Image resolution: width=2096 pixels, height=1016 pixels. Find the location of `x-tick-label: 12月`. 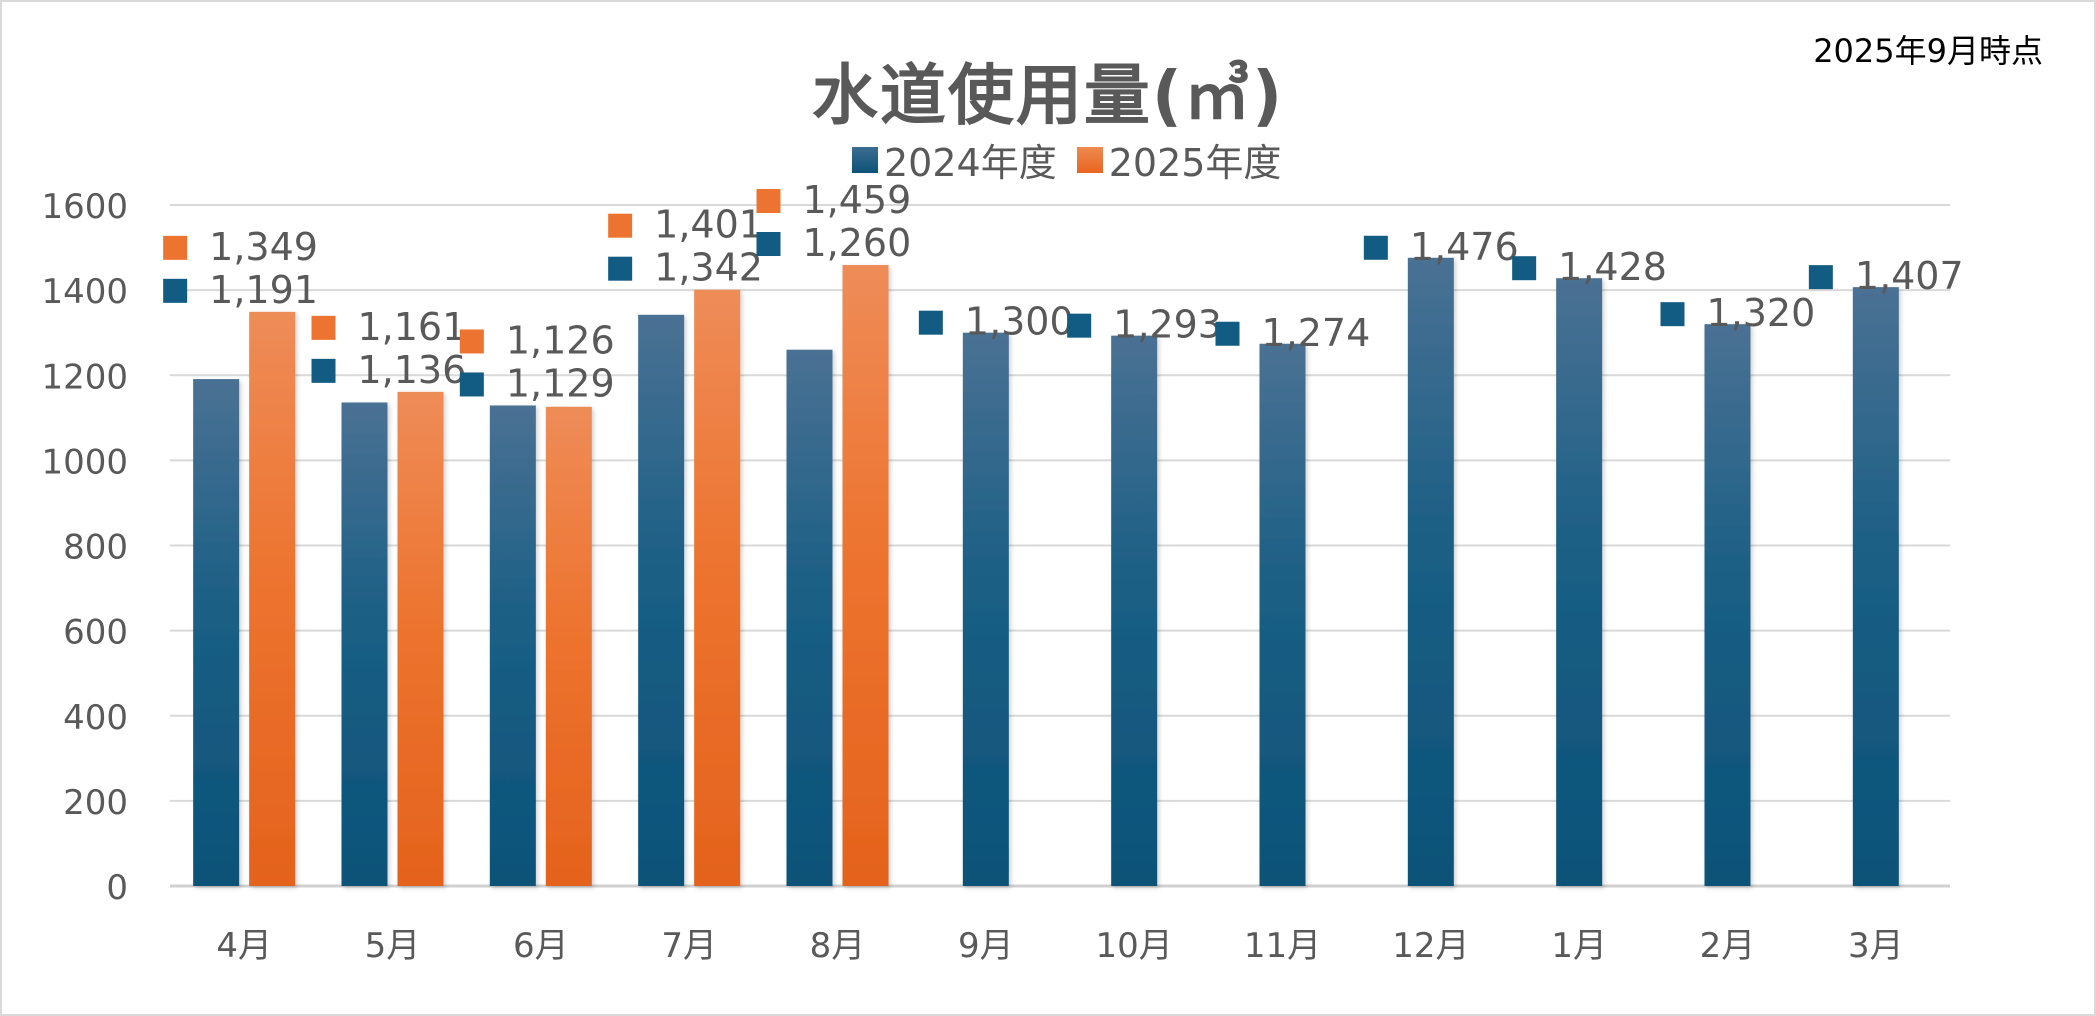

x-tick-label: 12月 is located at coordinates (1430, 946).